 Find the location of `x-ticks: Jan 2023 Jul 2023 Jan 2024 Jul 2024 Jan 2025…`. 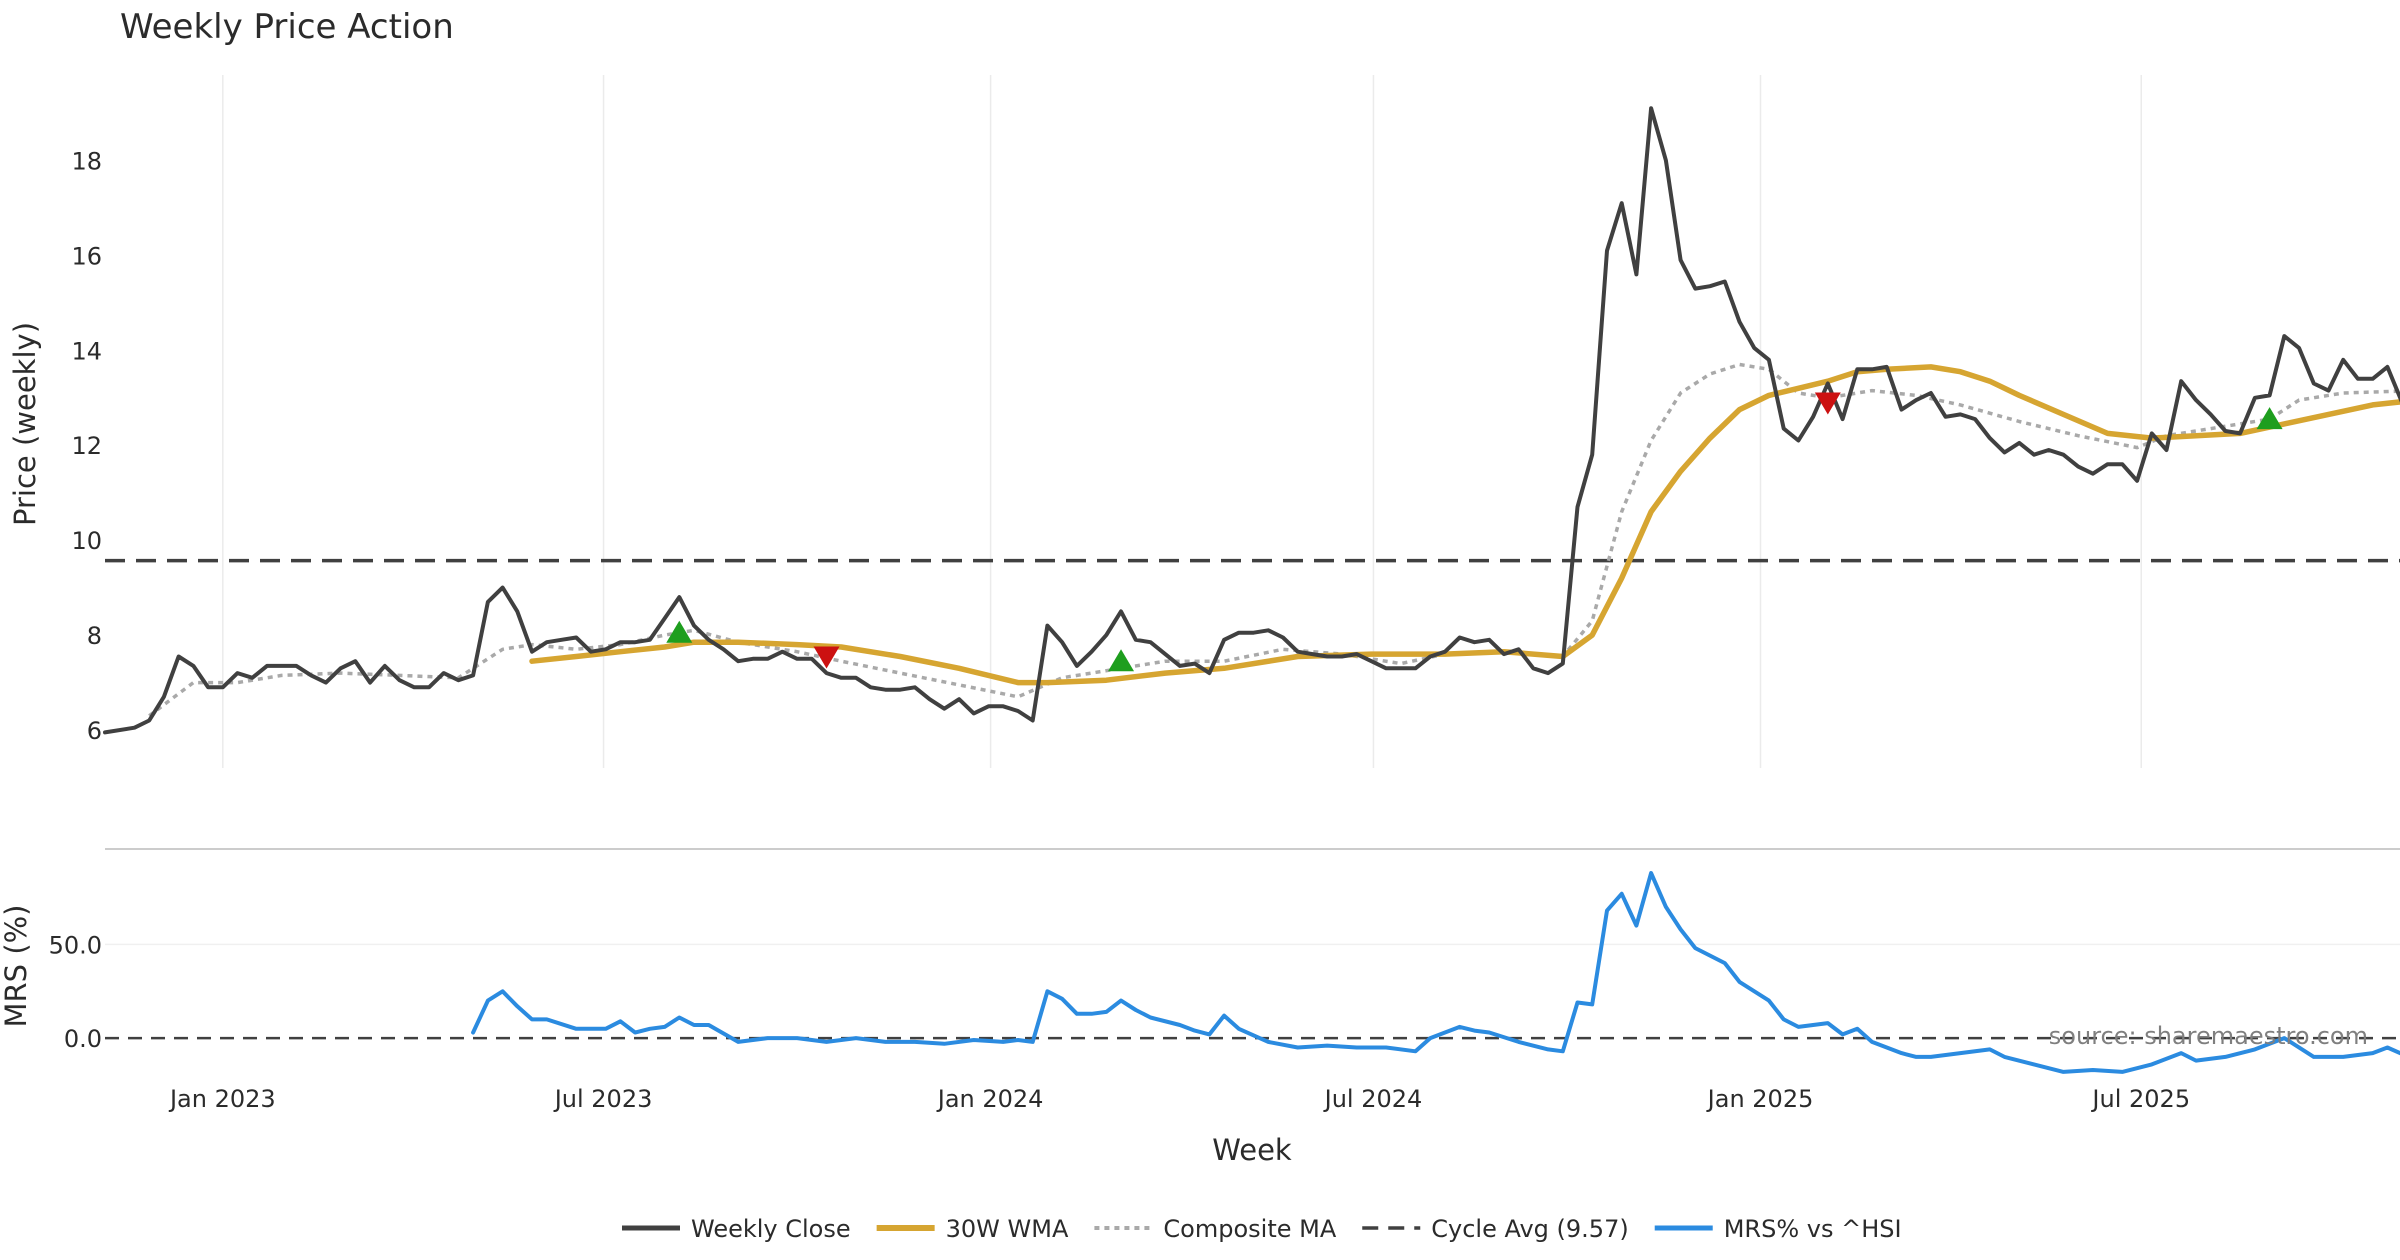

x-ticks: Jan 2023 Jul 2023 Jan 2024 Jul 2024 Jan 2025… is located at coordinates (1179, 1099).